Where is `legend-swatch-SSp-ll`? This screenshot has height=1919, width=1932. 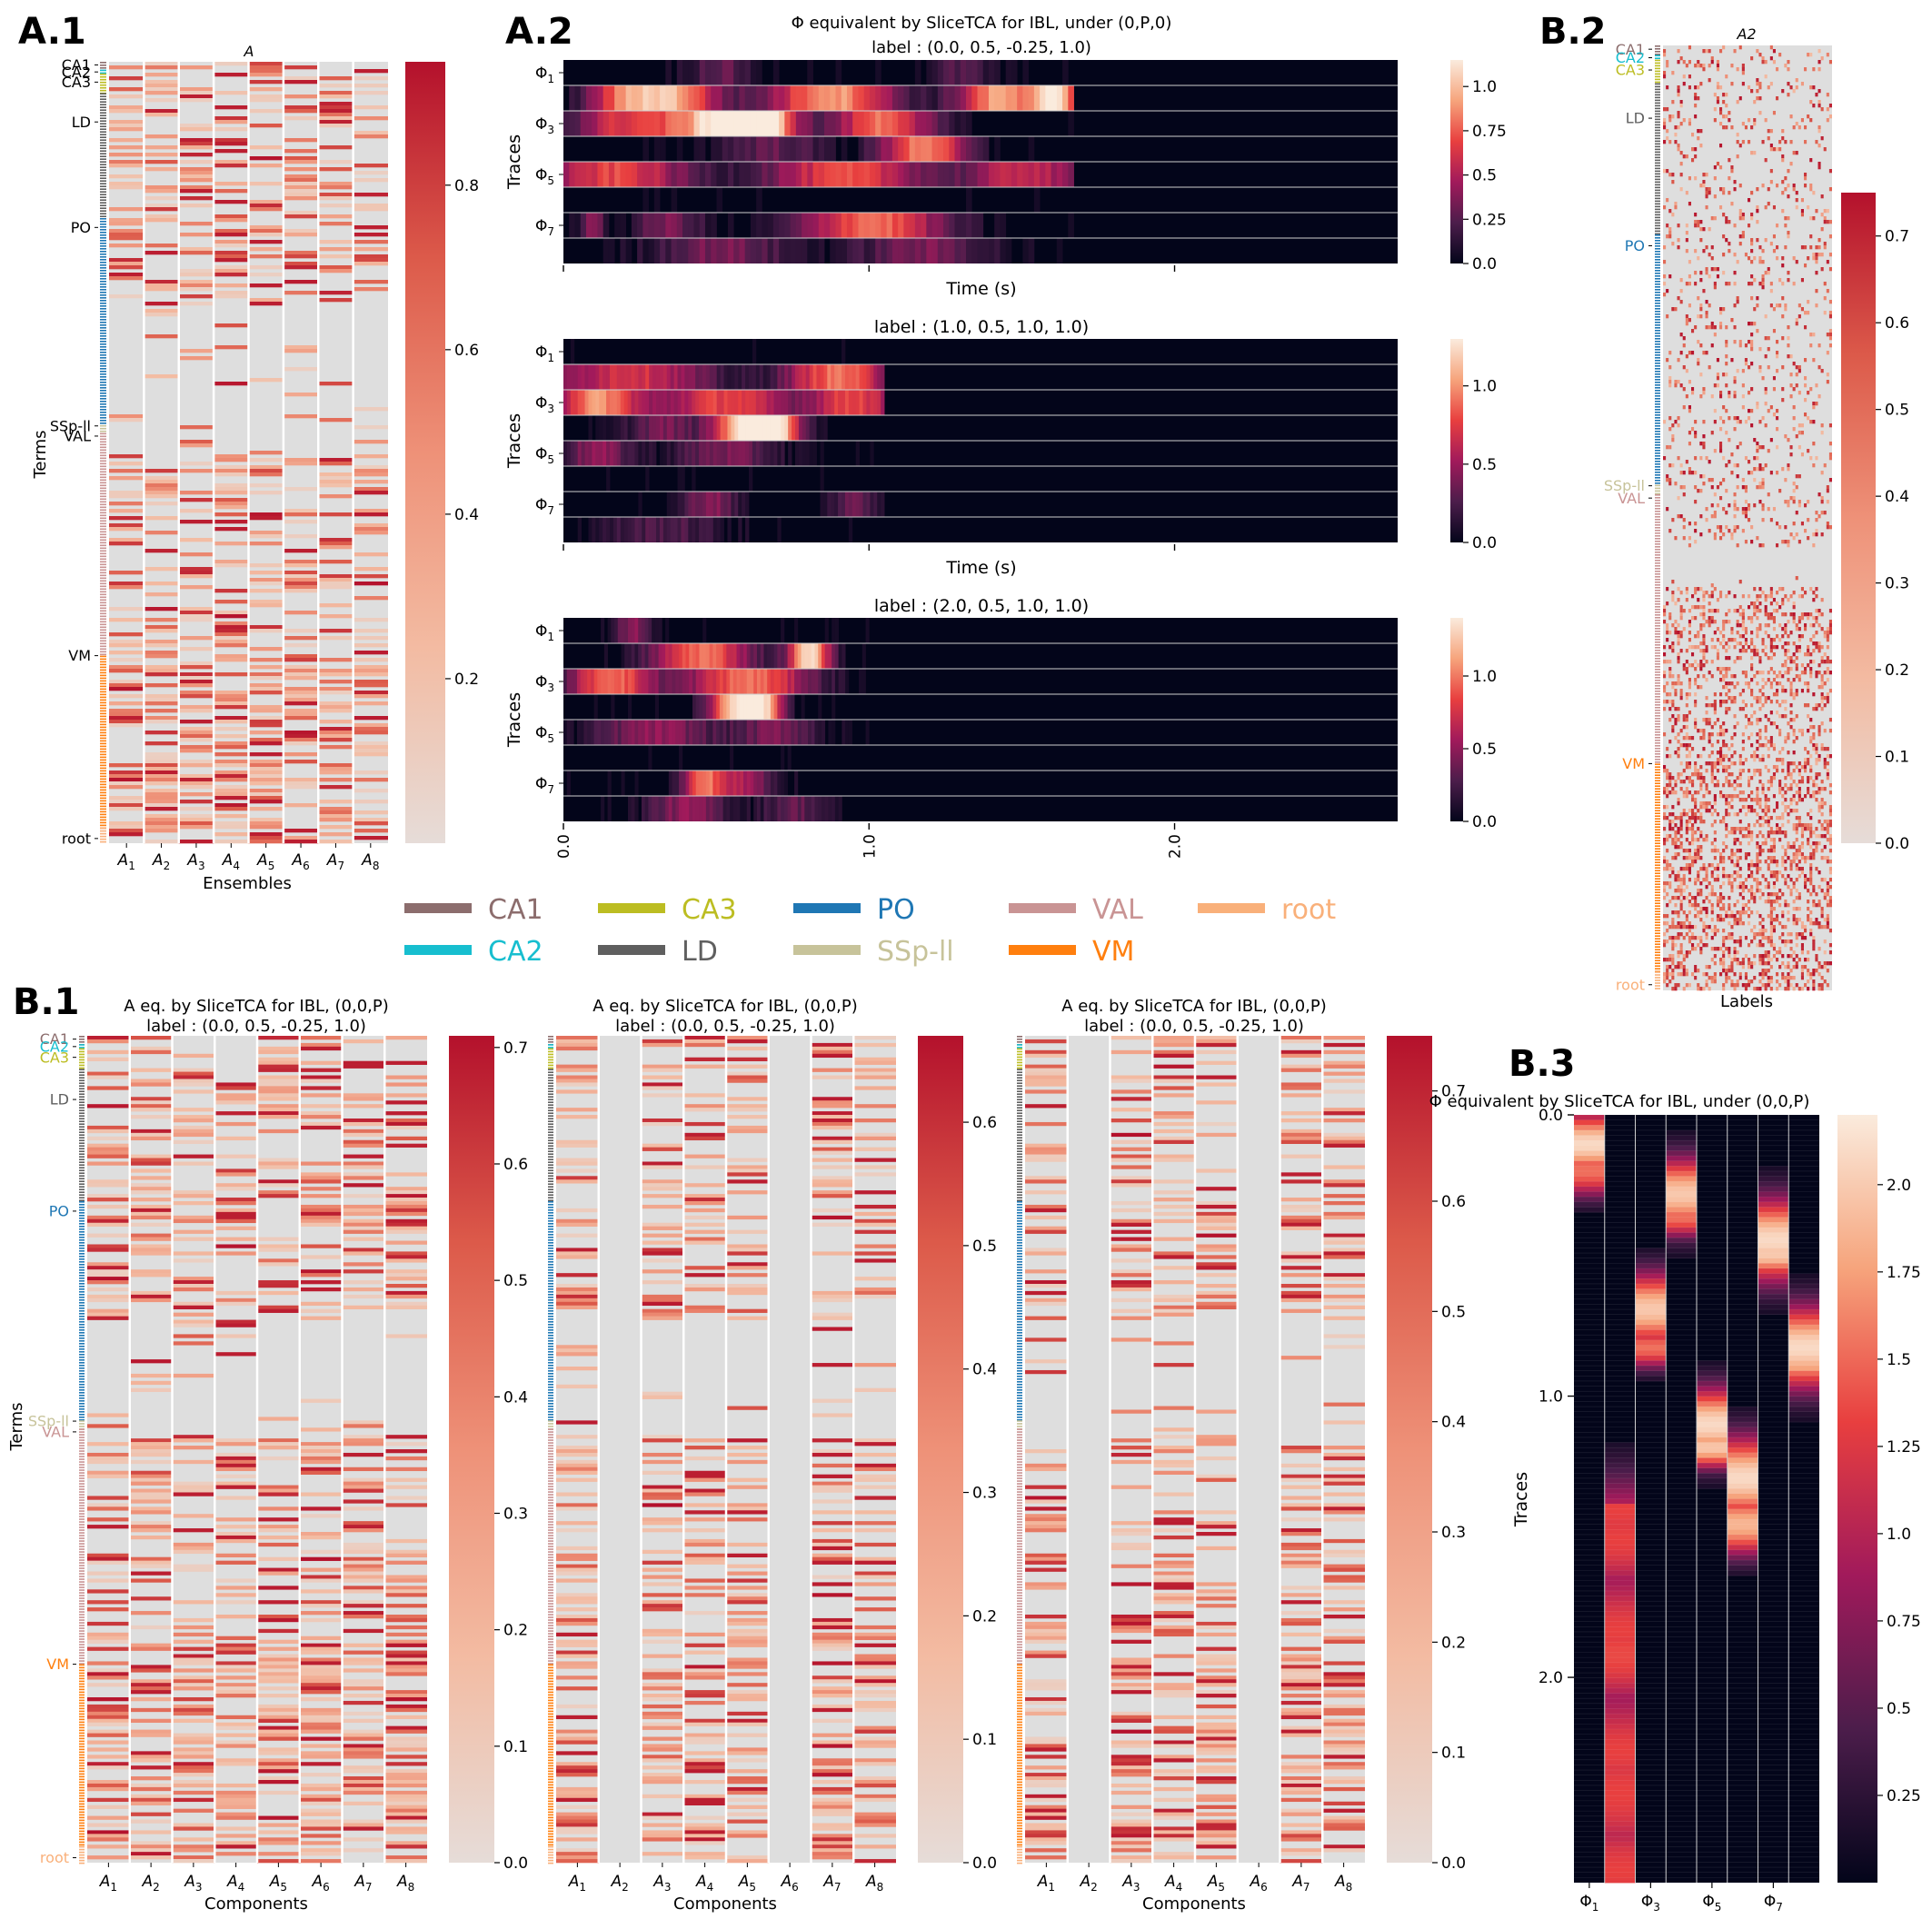
legend-swatch-SSp-ll is located at coordinates (827, 950).